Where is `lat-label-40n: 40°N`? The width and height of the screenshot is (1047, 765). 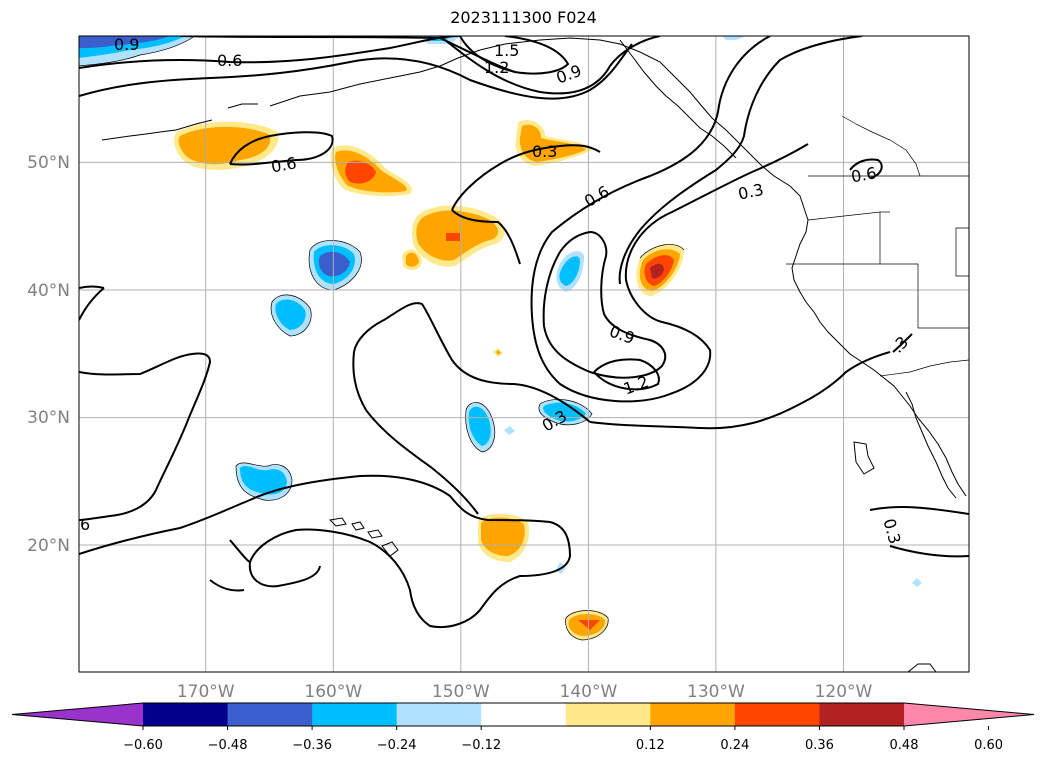 lat-label-40n: 40°N is located at coordinates (48, 291).